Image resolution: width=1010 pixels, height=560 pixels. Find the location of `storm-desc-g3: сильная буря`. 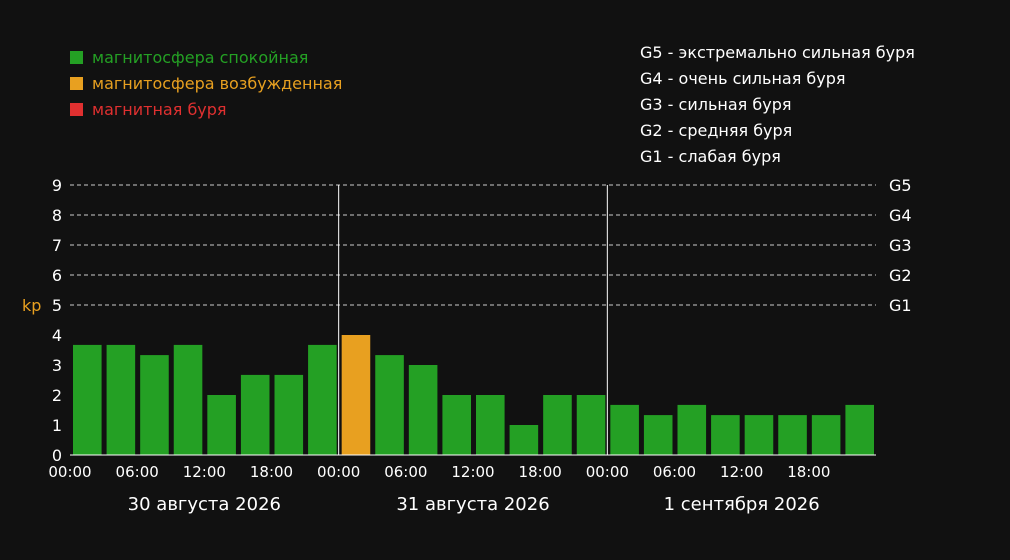

storm-desc-g3: сильная буря is located at coordinates (735, 104).